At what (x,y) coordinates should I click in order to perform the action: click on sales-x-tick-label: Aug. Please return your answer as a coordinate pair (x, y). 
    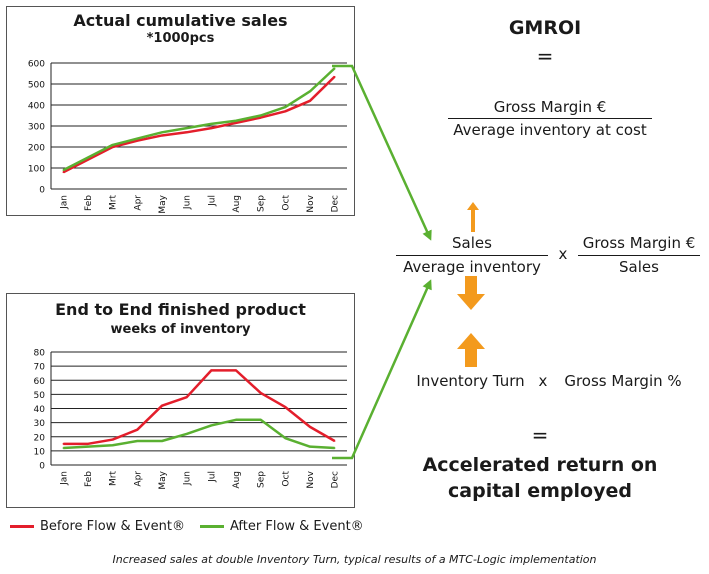
    Looking at the image, I should click on (237, 204).